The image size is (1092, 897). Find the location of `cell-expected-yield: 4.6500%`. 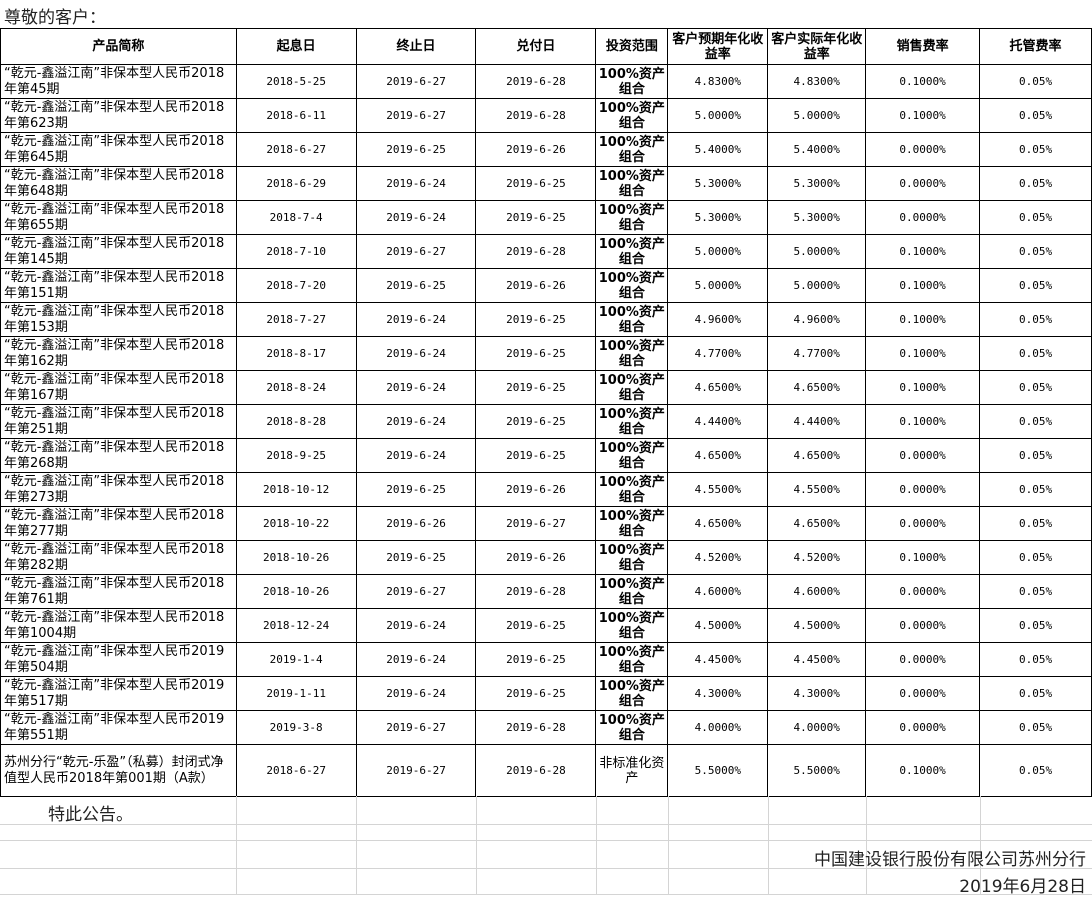

cell-expected-yield: 4.6500% is located at coordinates (718, 523).